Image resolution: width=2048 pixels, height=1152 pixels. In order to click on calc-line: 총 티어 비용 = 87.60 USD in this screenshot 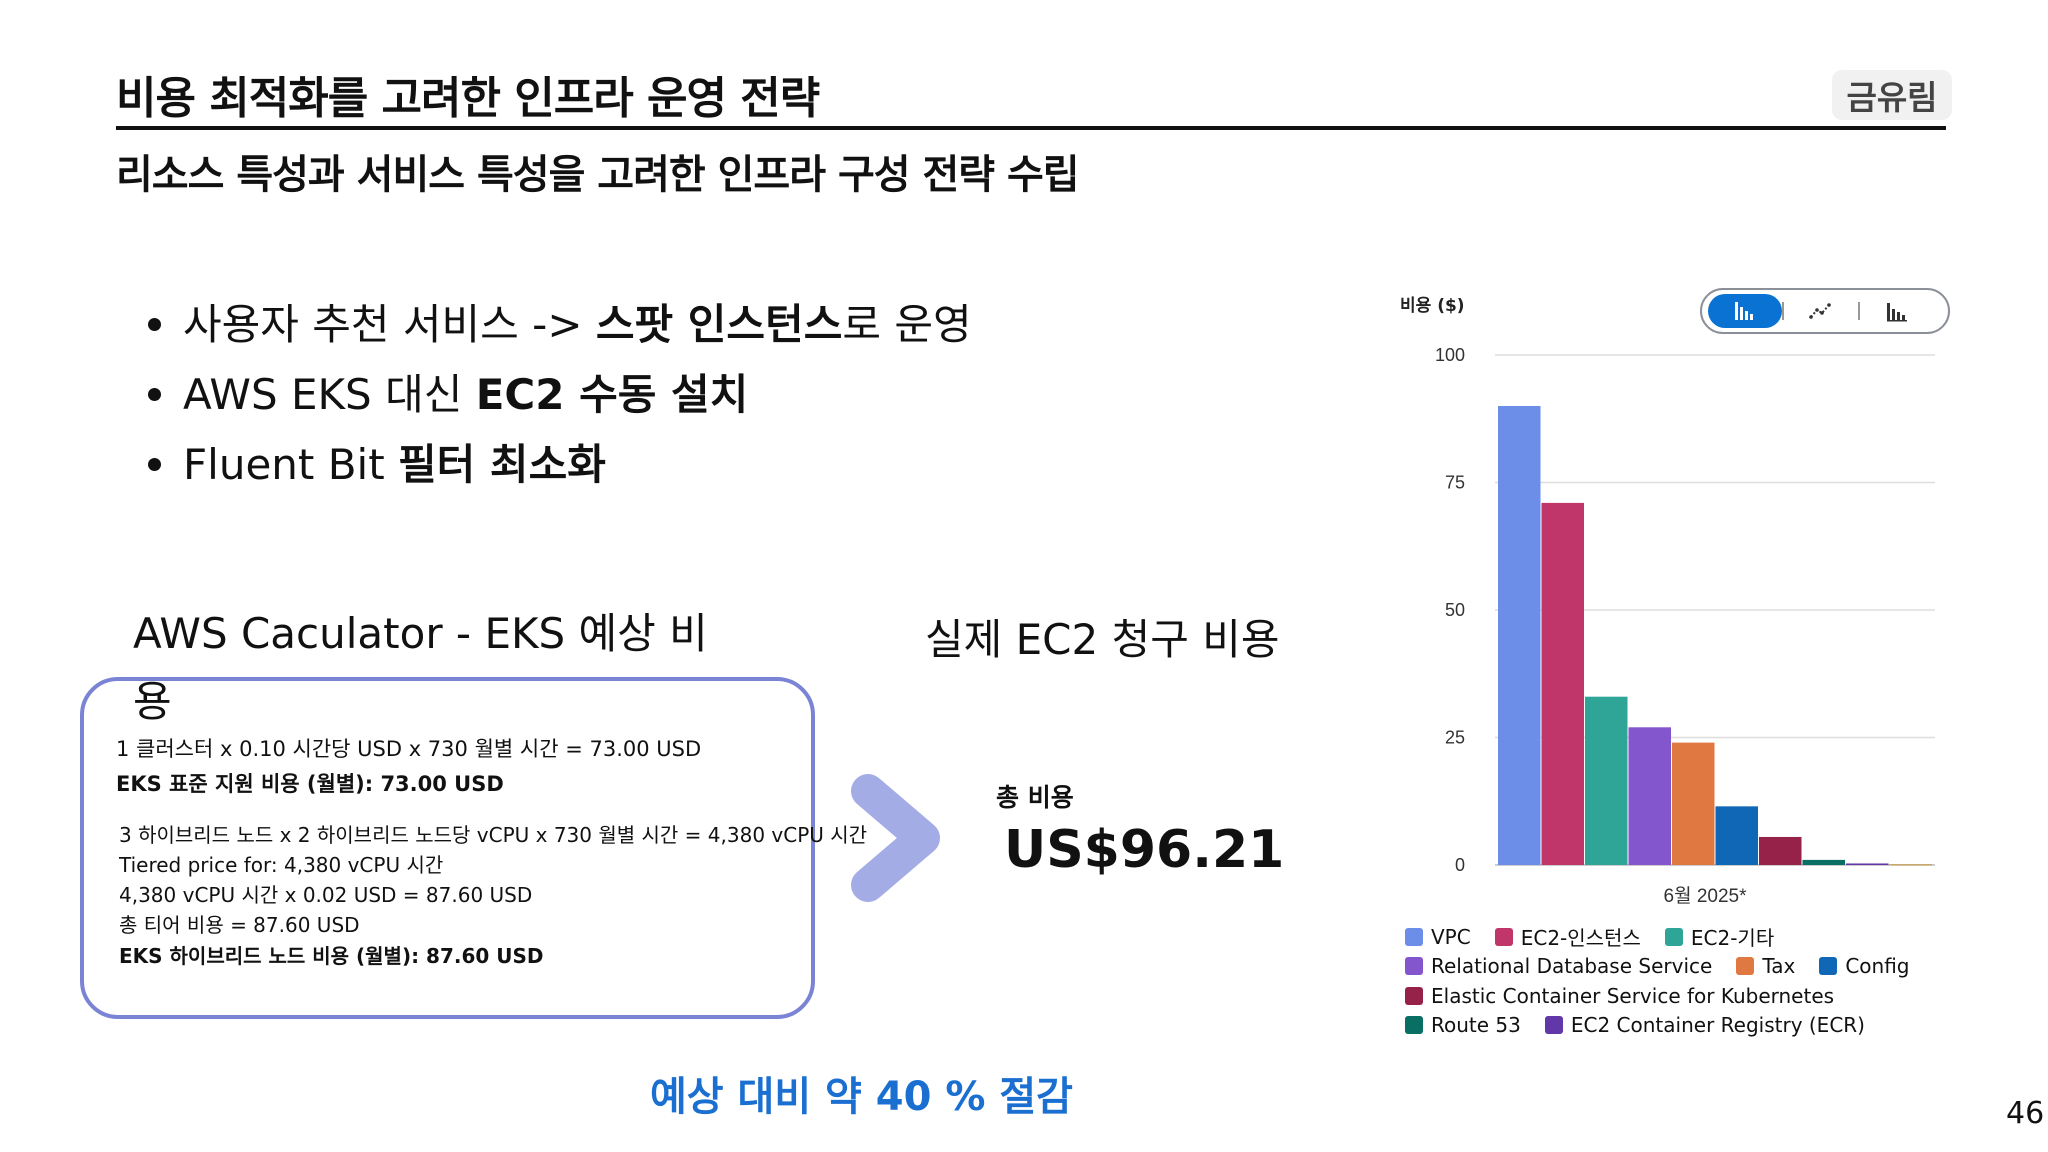, I will do `click(239, 925)`.